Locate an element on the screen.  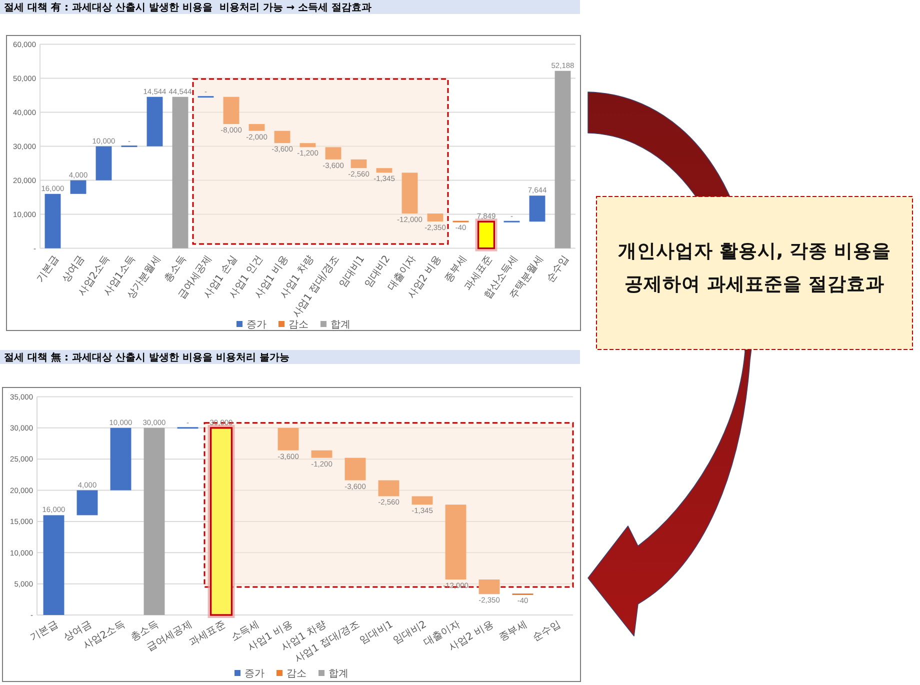
text: 개인사업자 활용시, 각종 비용을 공제하여 과세표준을 절감효과 is located at coordinates (755, 267).